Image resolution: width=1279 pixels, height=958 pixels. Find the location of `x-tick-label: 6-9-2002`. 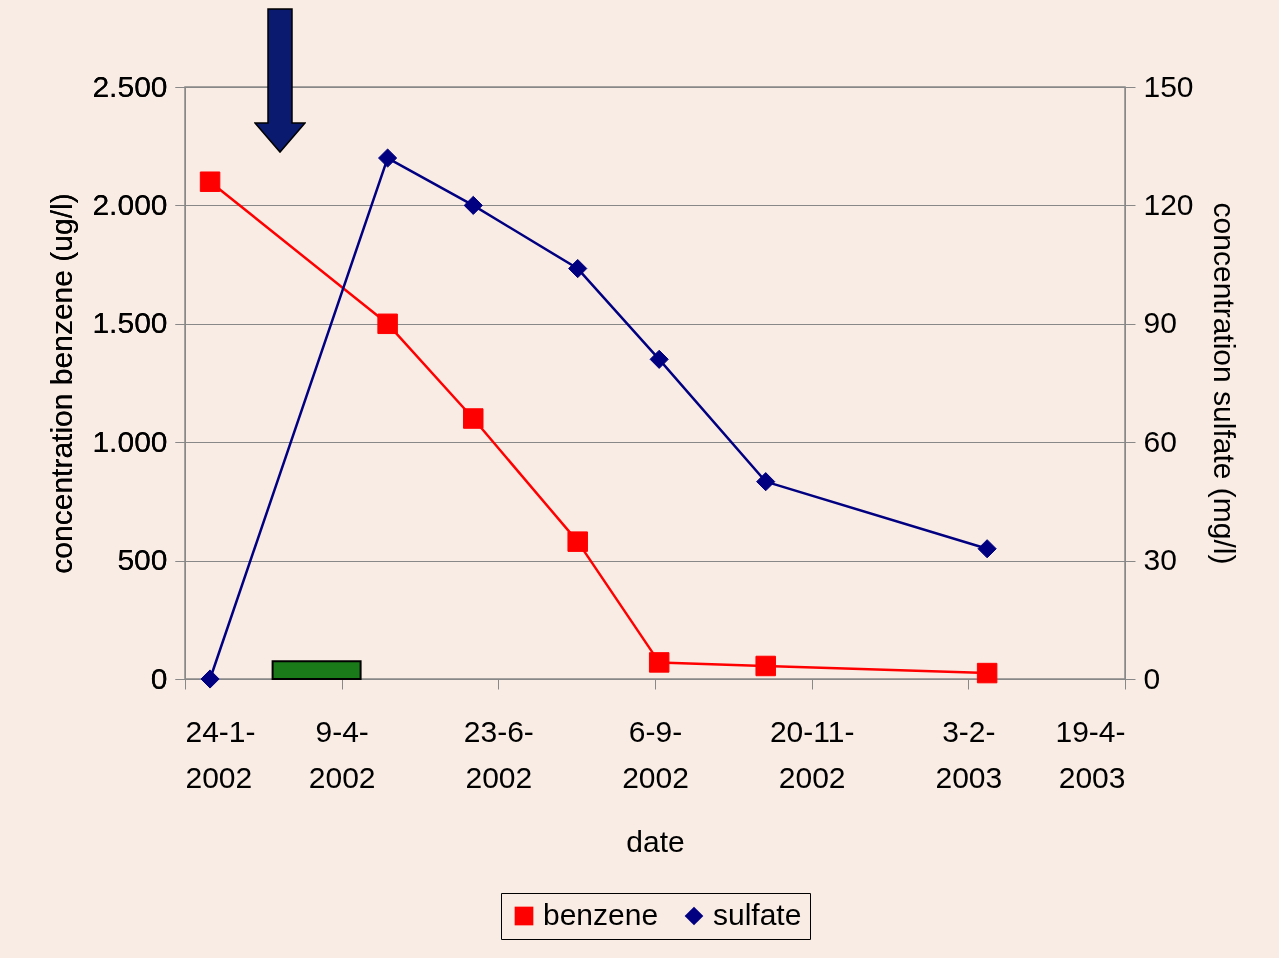

x-tick-label: 6-9-2002 is located at coordinates (655, 754).